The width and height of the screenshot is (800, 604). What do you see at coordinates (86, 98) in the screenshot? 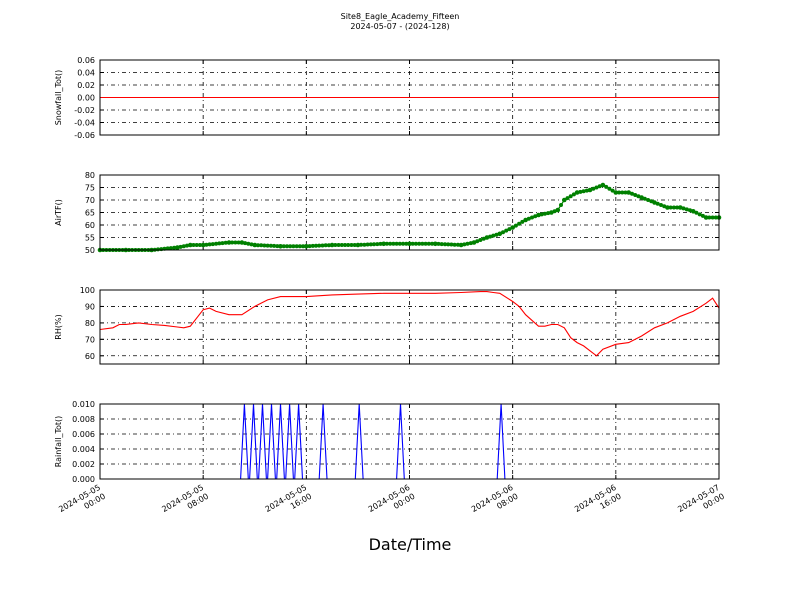
I see `y-tick-label: 0.00` at bounding box center [86, 98].